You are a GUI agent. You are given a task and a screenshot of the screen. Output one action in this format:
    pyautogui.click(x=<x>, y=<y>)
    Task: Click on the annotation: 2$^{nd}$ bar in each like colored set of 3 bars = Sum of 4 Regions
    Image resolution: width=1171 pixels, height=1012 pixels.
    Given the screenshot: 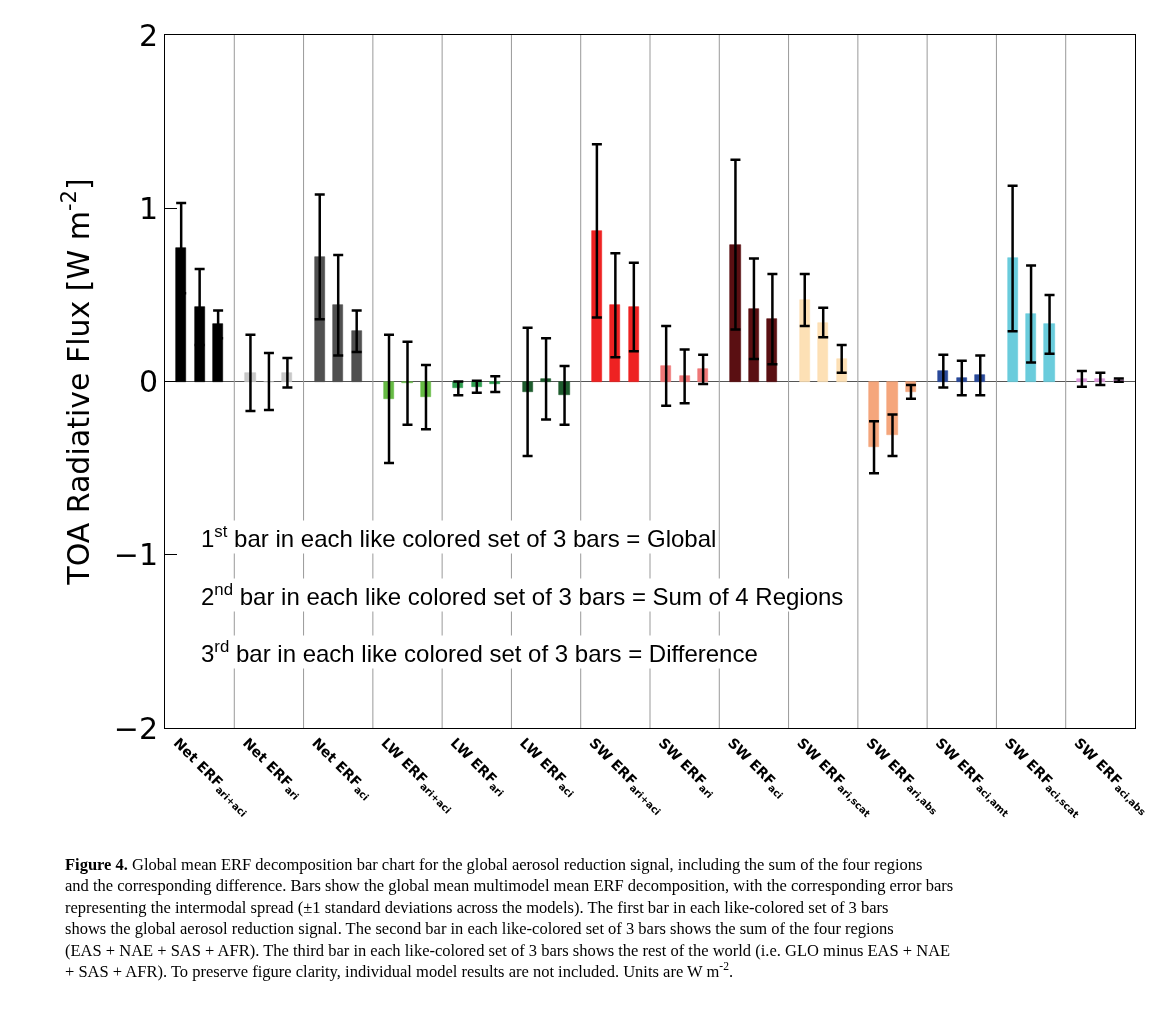 What is the action you would take?
    pyautogui.click(x=522, y=595)
    